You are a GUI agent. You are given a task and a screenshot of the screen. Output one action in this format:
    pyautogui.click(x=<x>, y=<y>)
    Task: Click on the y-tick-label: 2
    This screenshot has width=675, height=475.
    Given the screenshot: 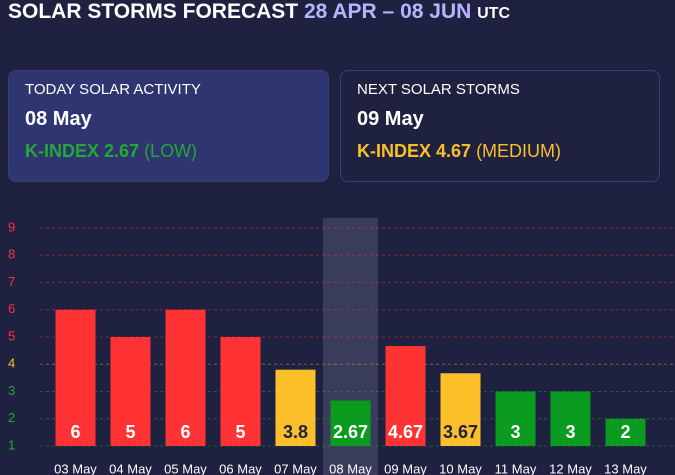 What is the action you would take?
    pyautogui.click(x=11, y=417)
    